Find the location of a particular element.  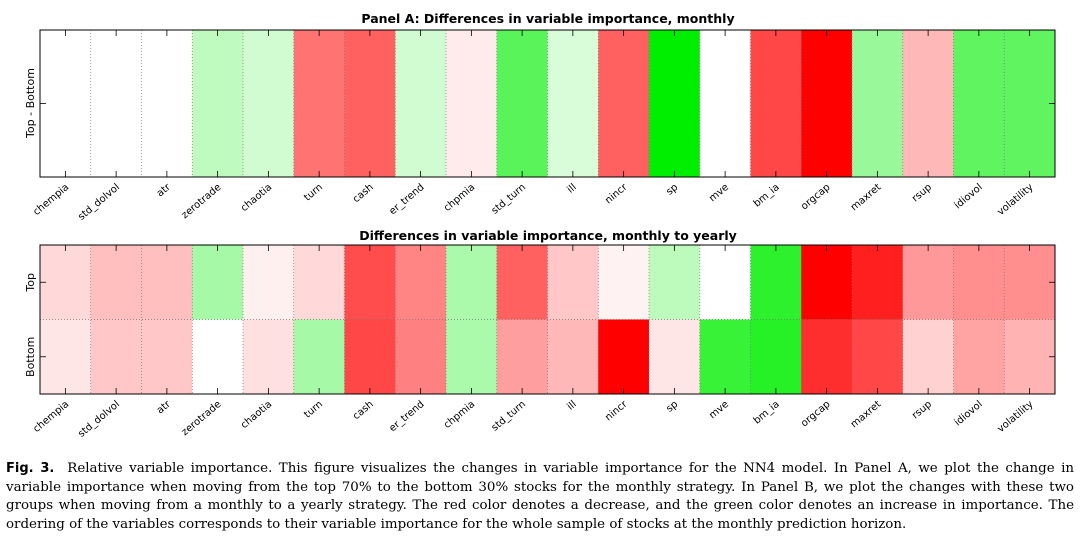

heatmap-cell-rsup-bottom is located at coordinates (928, 357).